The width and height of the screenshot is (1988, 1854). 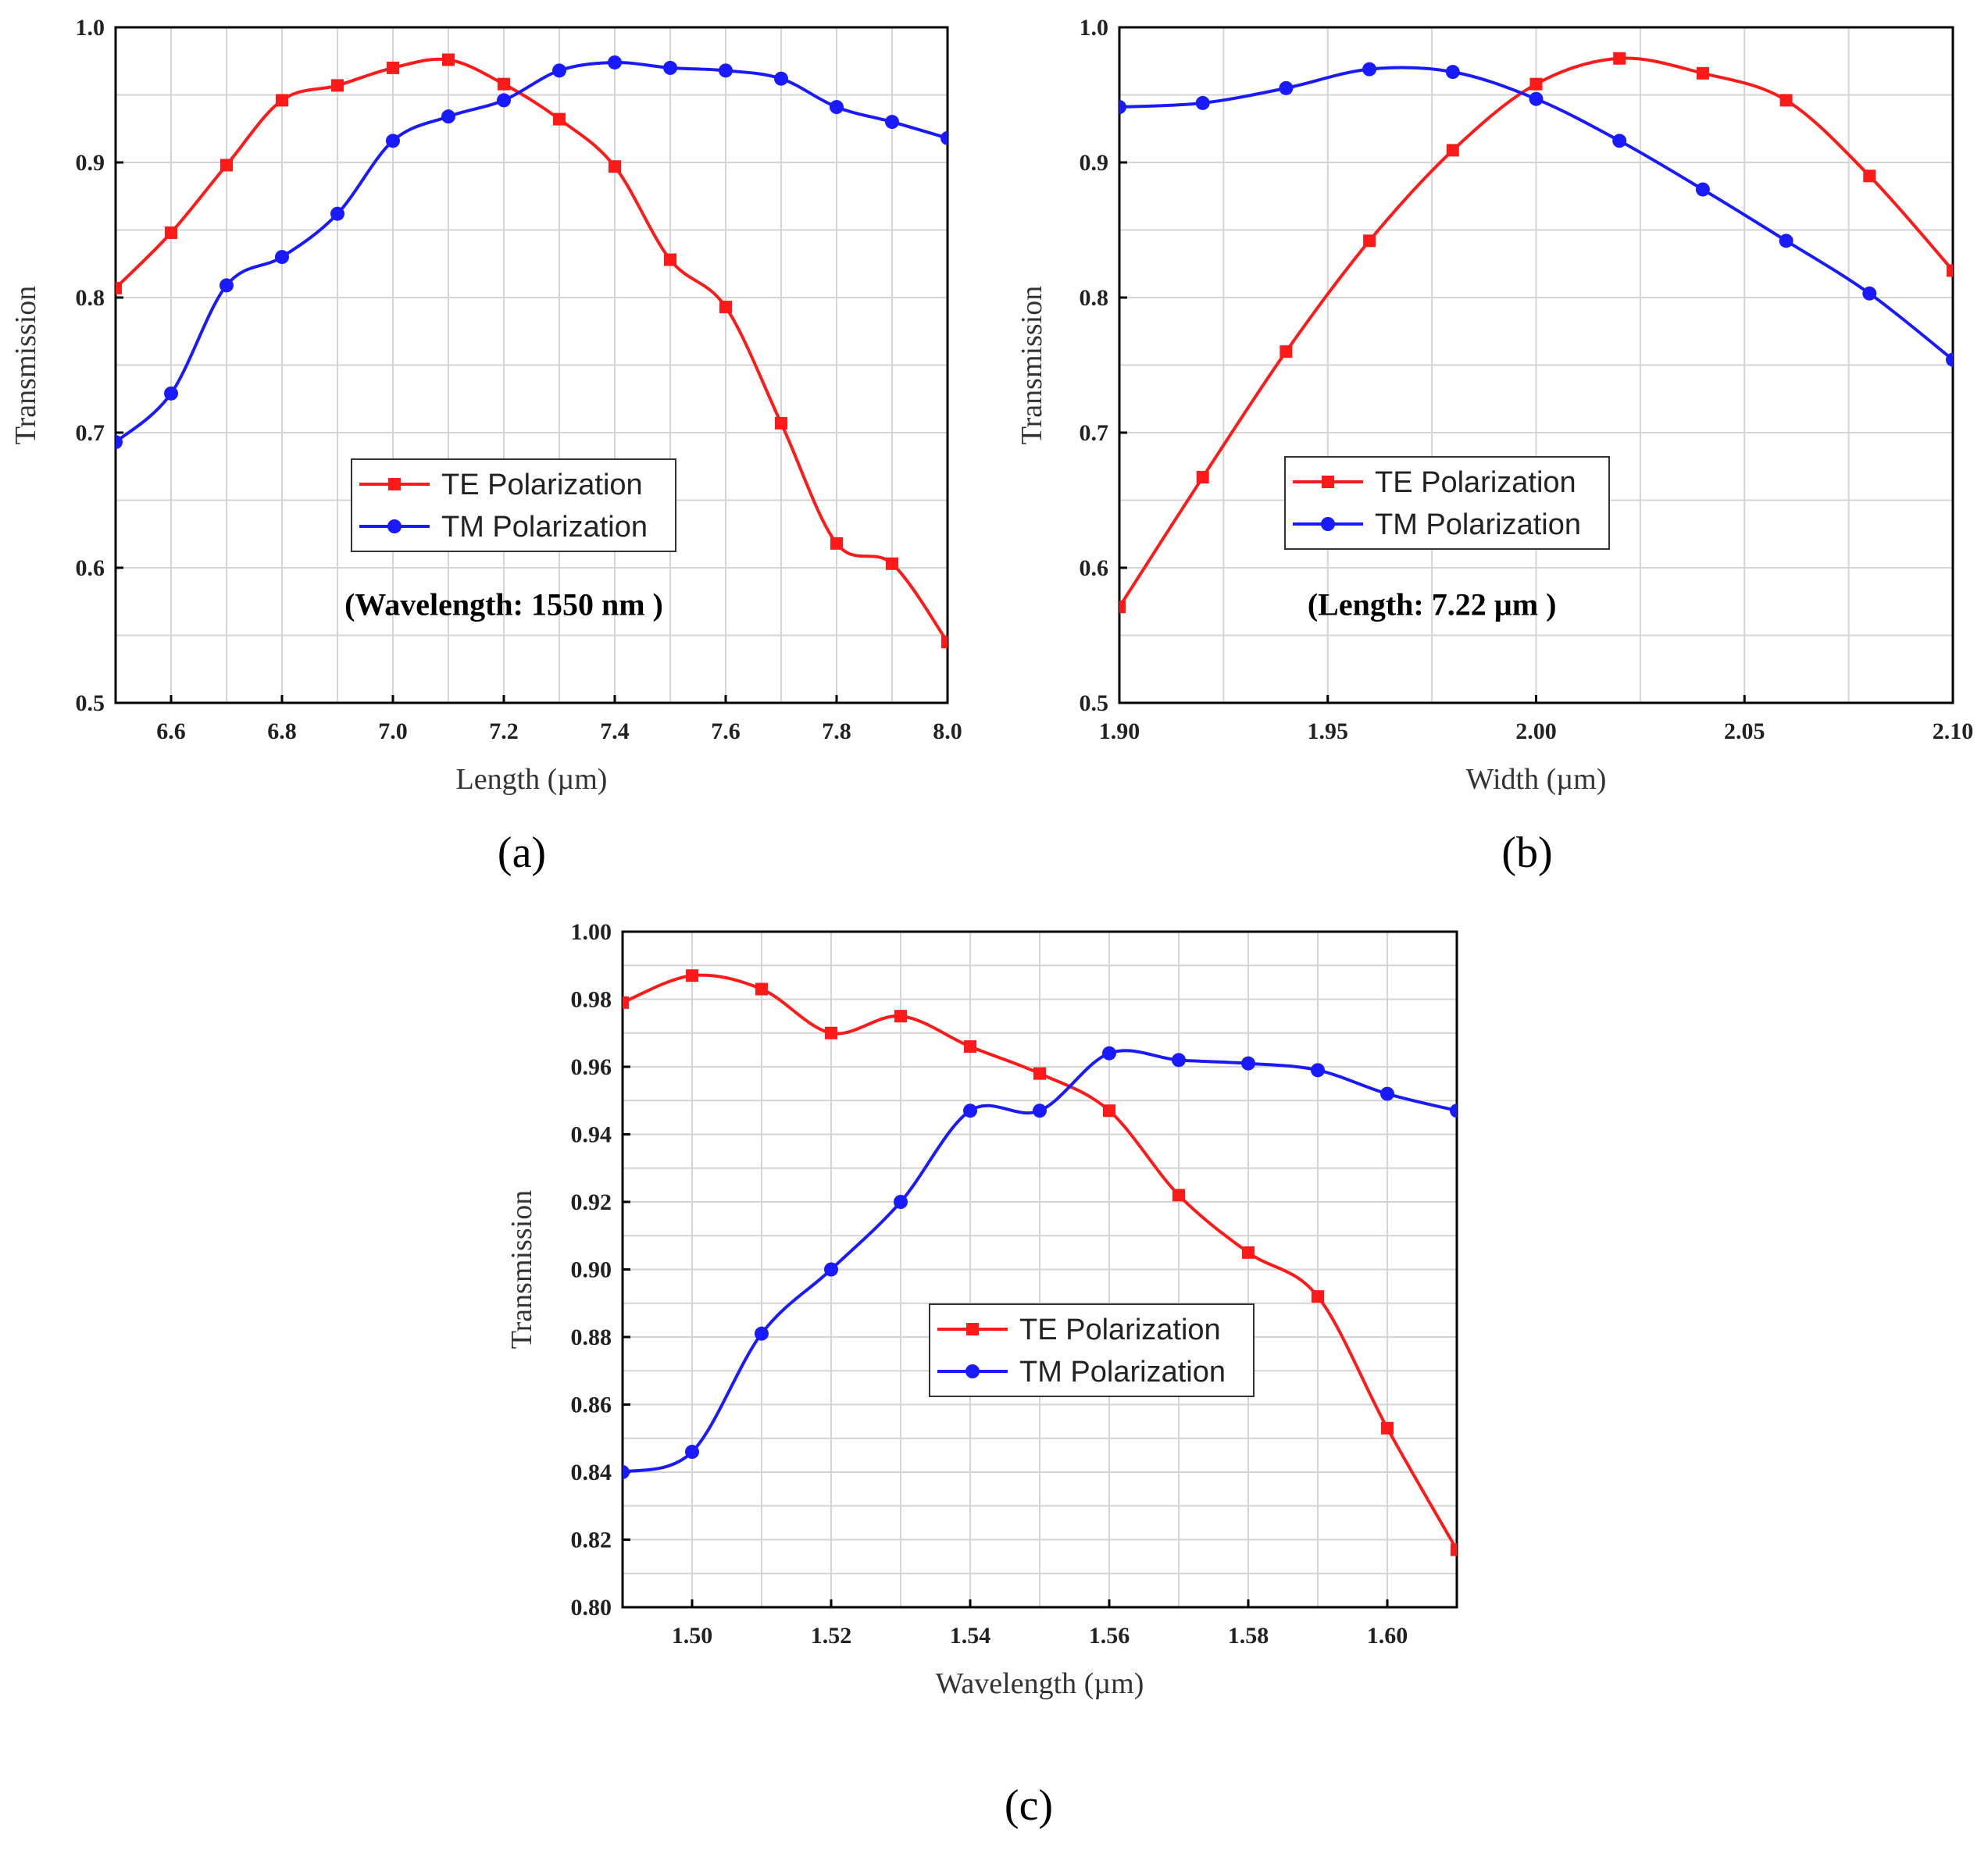 What do you see at coordinates (504, 605) in the screenshot?
I see `condition-annotation: (Wavelength: 1550 nm )` at bounding box center [504, 605].